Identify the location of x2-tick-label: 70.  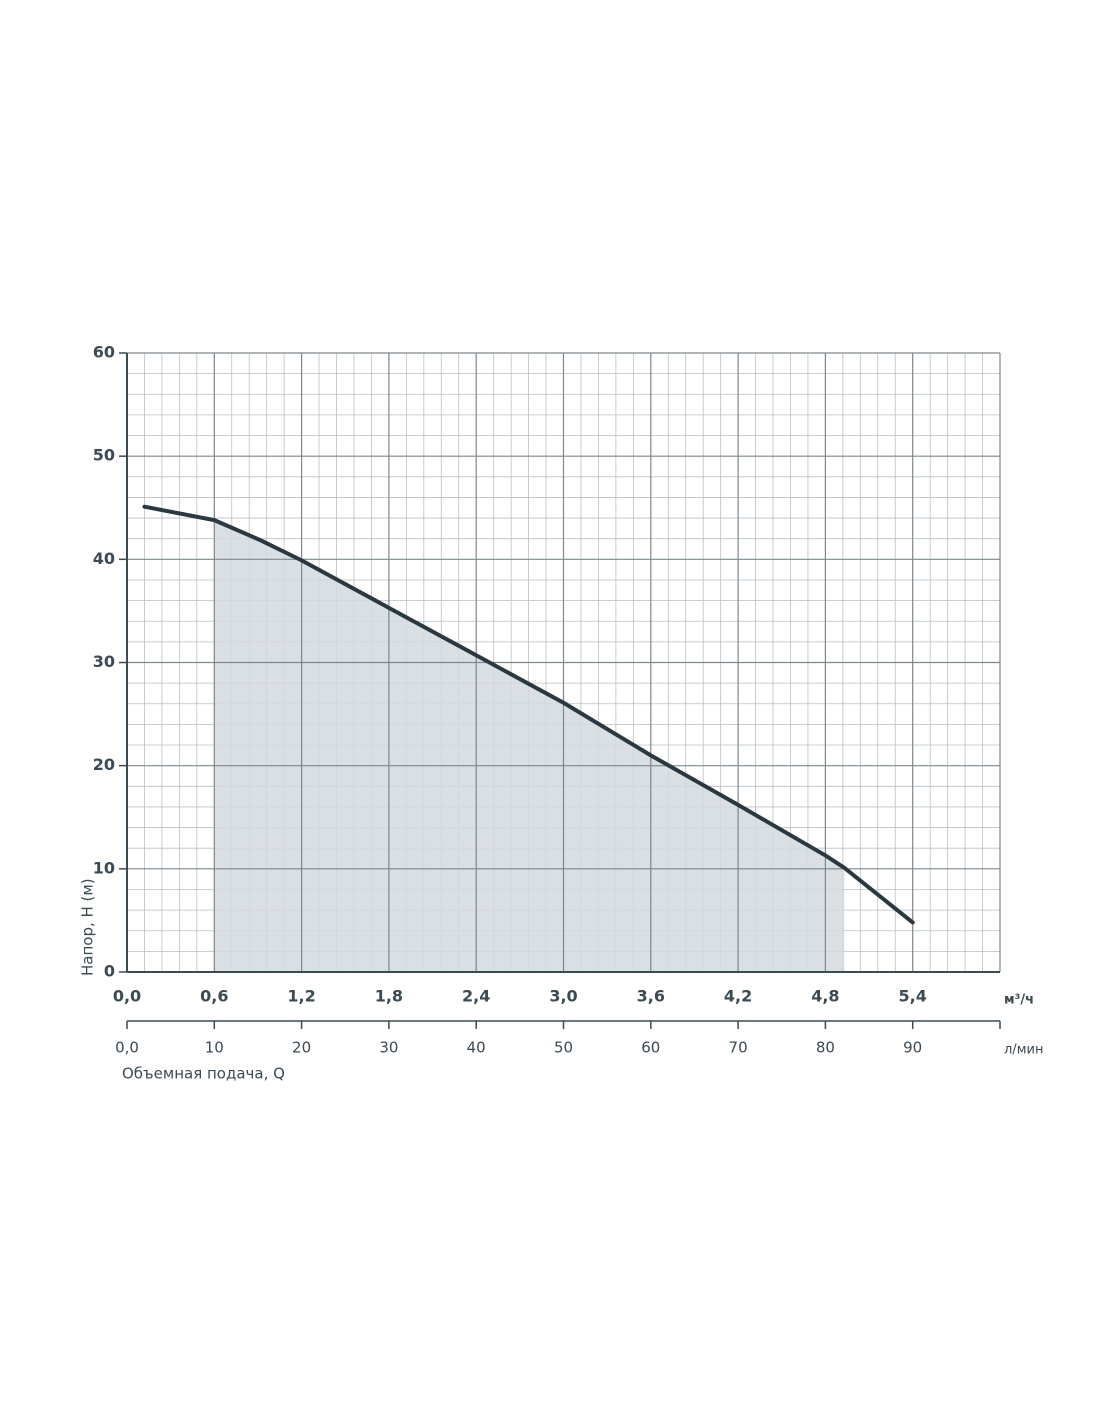
(738, 1048).